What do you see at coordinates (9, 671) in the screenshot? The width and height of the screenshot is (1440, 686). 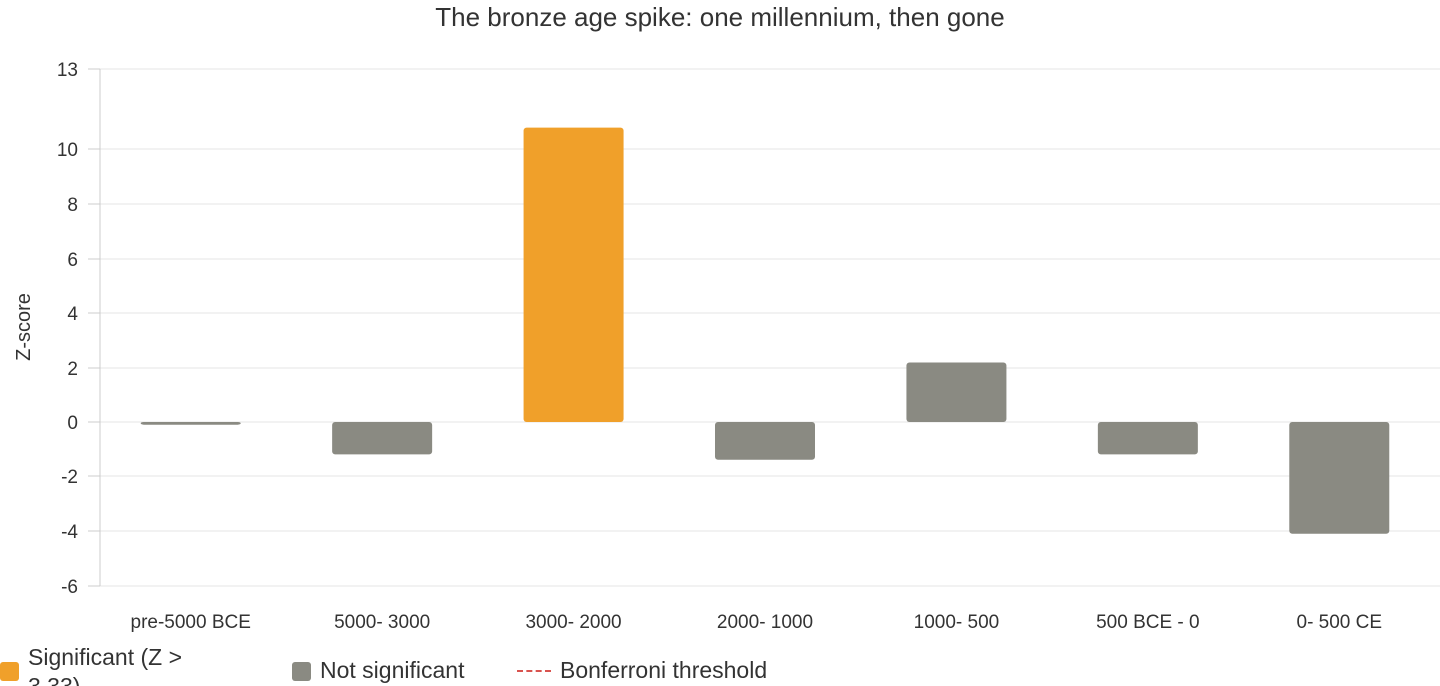 I see `legend-swatch-significant` at bounding box center [9, 671].